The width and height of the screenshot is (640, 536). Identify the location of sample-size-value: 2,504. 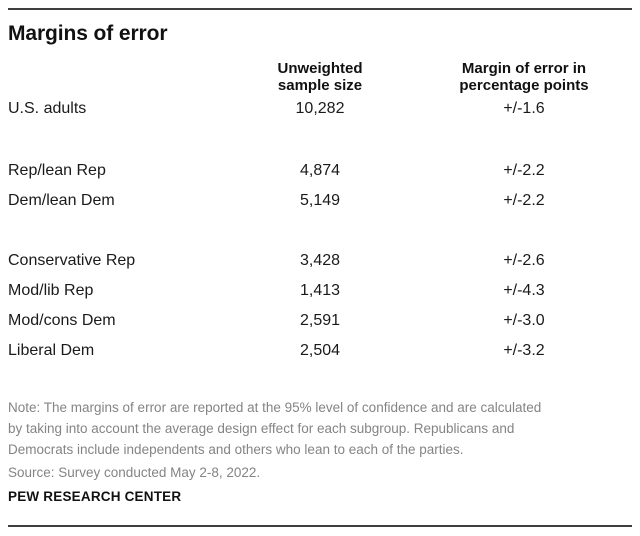
(320, 350).